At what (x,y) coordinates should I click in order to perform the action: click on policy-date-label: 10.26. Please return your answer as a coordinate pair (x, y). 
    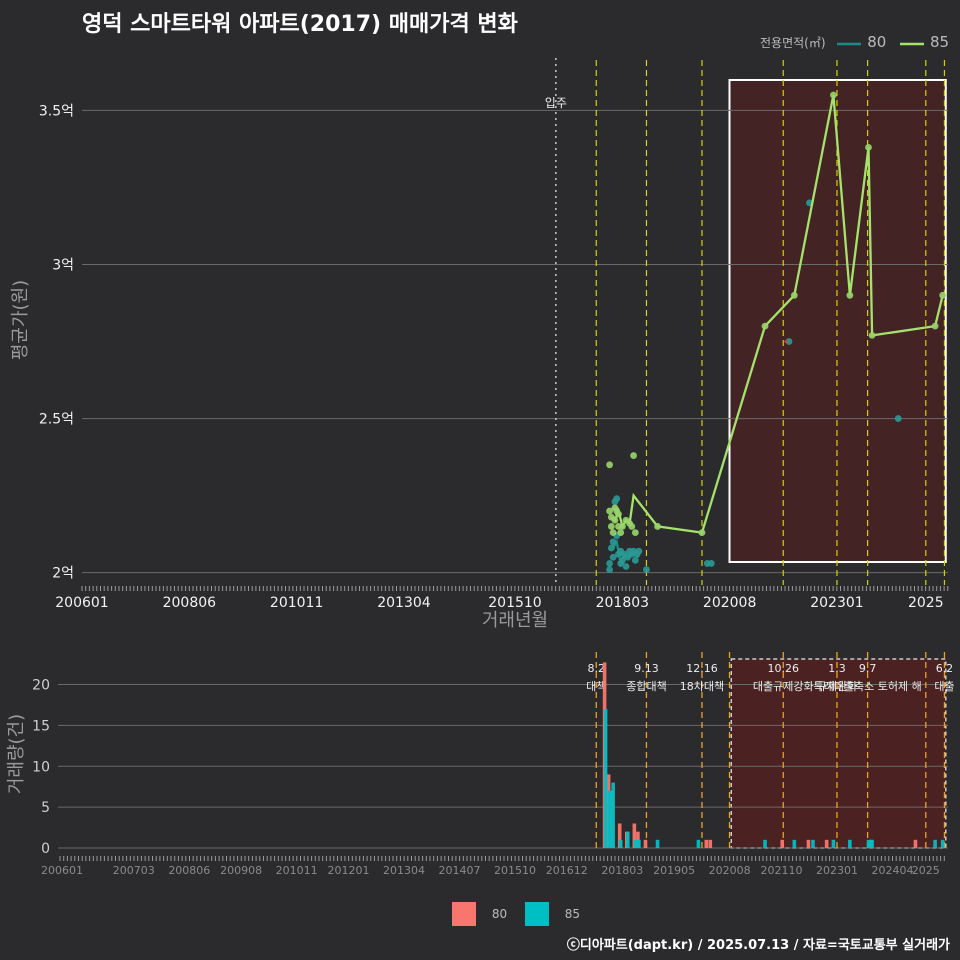
    Looking at the image, I should click on (783, 668).